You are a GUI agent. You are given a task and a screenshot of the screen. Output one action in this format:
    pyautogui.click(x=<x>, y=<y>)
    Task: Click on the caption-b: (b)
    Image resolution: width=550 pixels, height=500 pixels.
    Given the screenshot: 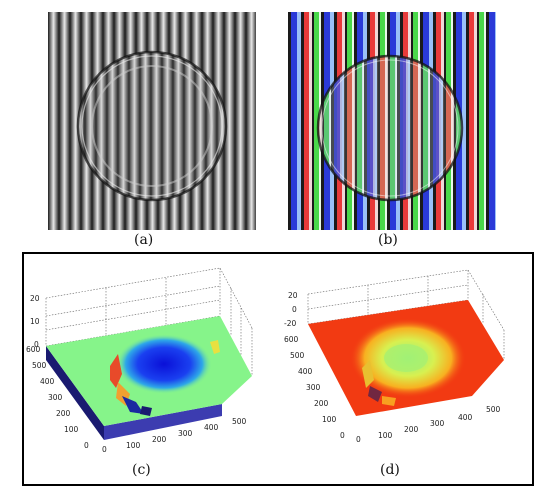 What is the action you would take?
    pyautogui.click(x=388, y=240)
    